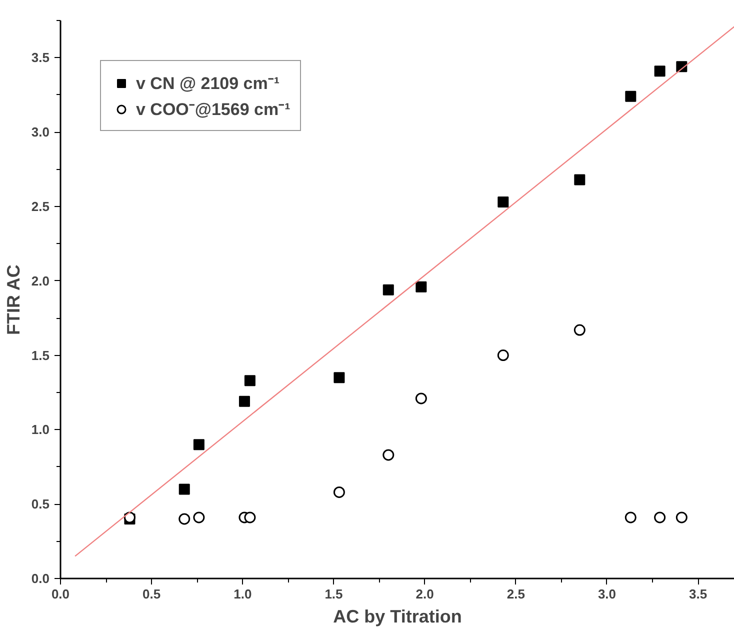  I want to click on x-tick-label: 2.5, so click(515, 594).